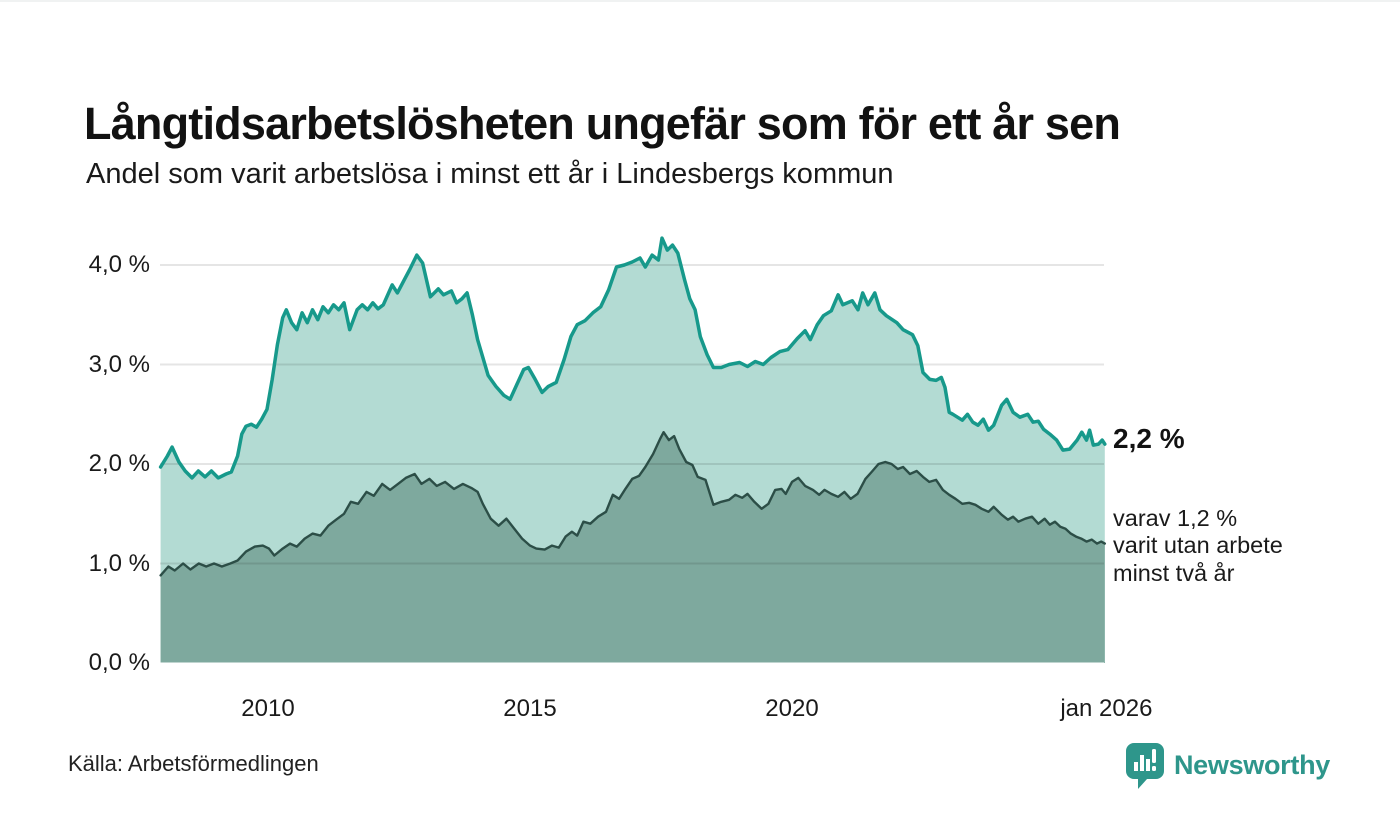  I want to click on x-axis-label: 2020, so click(792, 708).